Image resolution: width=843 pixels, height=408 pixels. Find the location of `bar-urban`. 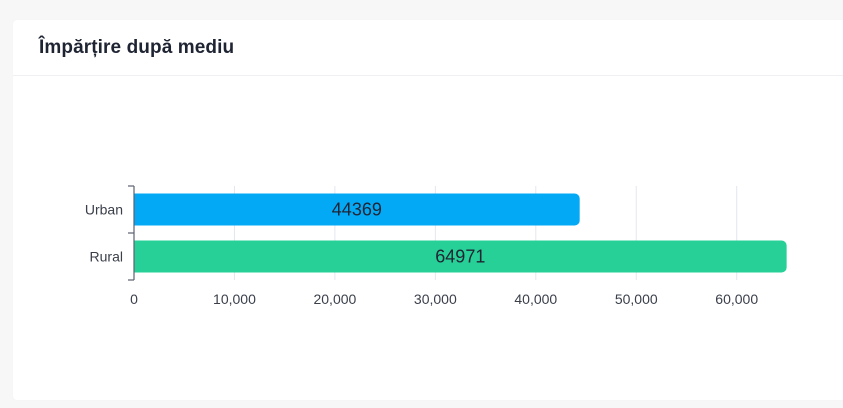

bar-urban is located at coordinates (357, 209).